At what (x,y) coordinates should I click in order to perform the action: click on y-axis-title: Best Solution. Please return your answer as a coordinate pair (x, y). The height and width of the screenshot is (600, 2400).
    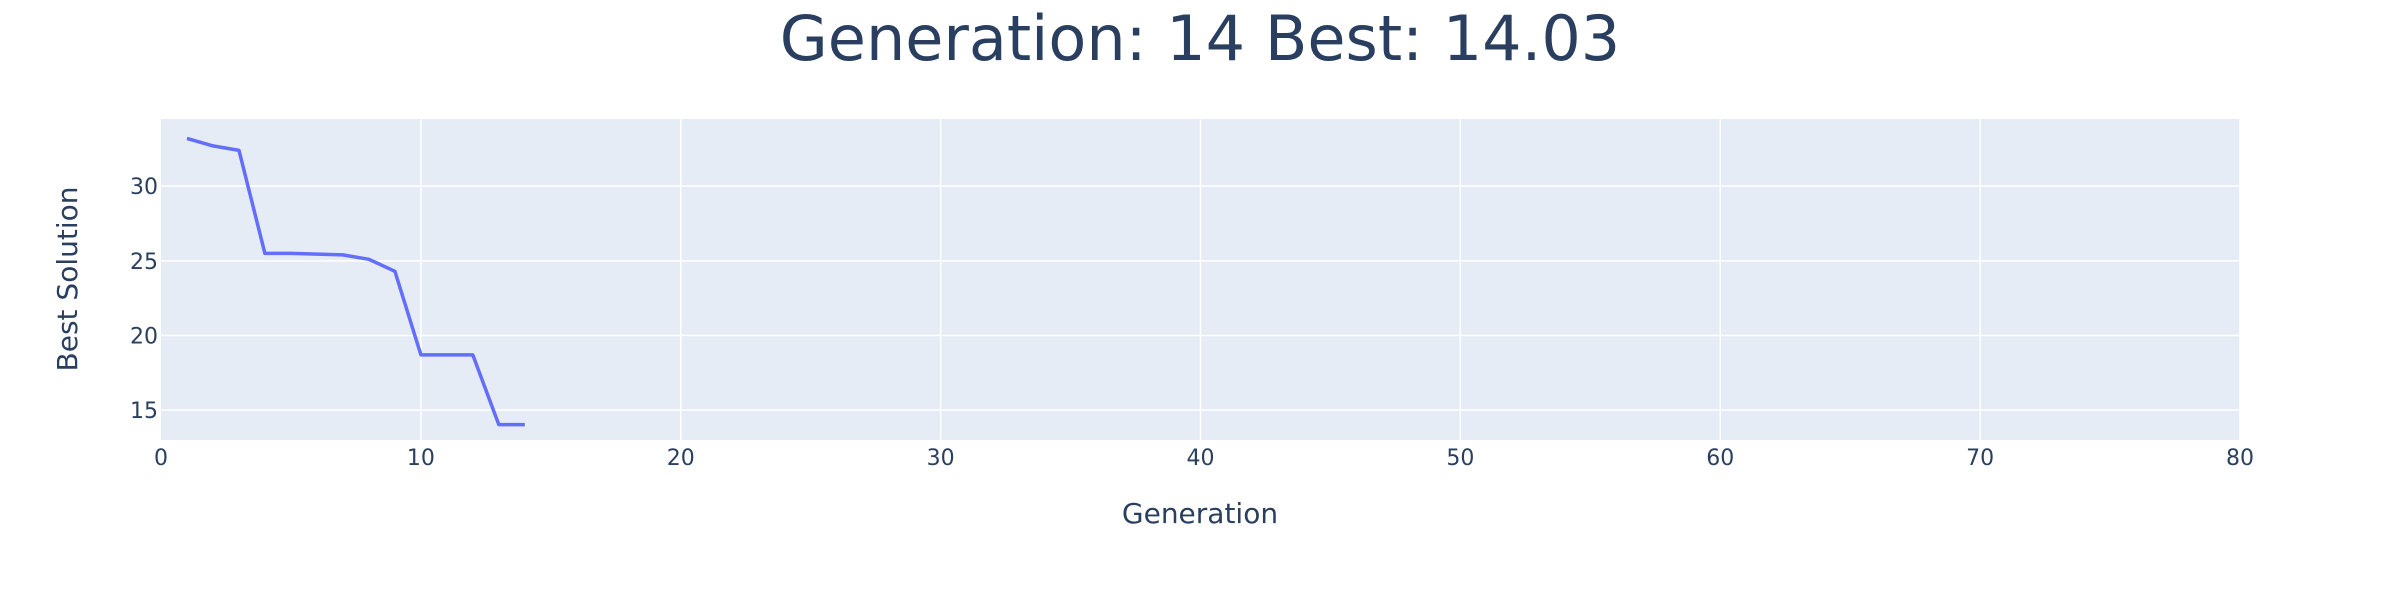
    Looking at the image, I should click on (67, 279).